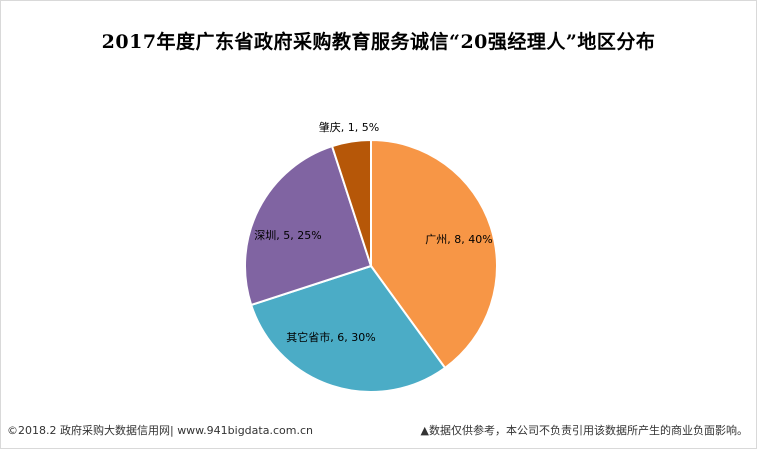 The height and width of the screenshot is (449, 757). What do you see at coordinates (458, 239) in the screenshot?
I see `slice-label-0: 广州, 8, 40%` at bounding box center [458, 239].